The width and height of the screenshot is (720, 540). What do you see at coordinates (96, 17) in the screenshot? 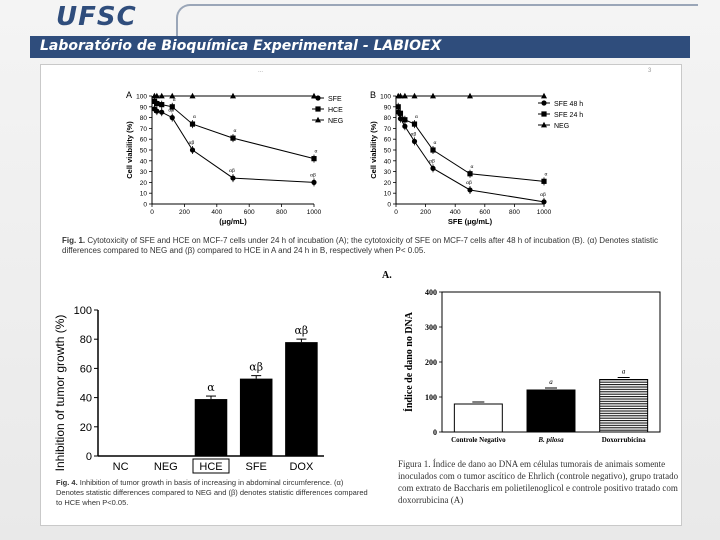
I see `ufsc-logo: UFSC` at bounding box center [96, 17].